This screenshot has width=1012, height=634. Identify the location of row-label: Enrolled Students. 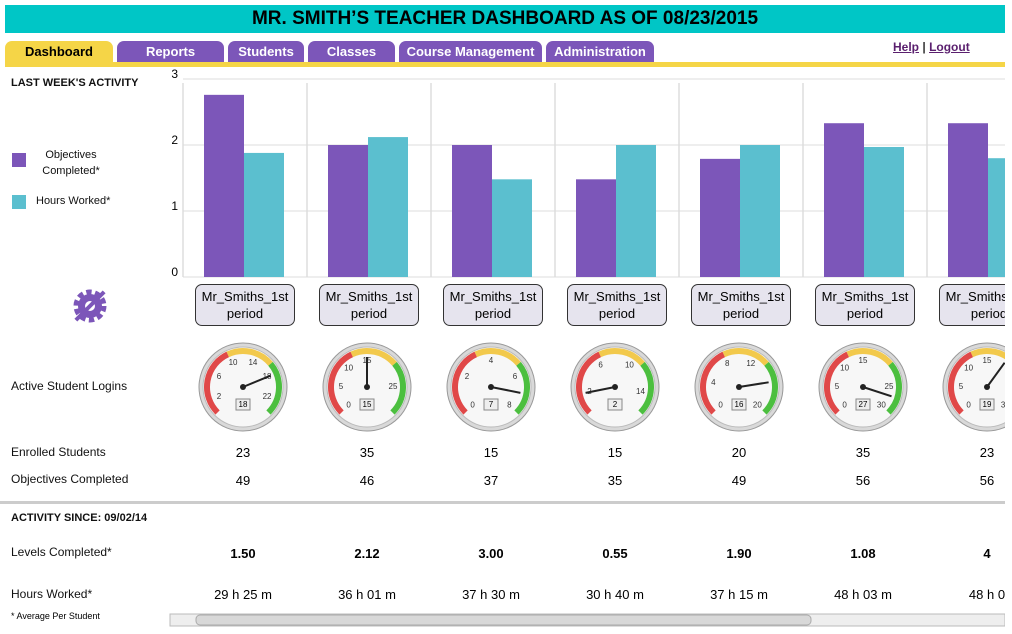
(58, 452).